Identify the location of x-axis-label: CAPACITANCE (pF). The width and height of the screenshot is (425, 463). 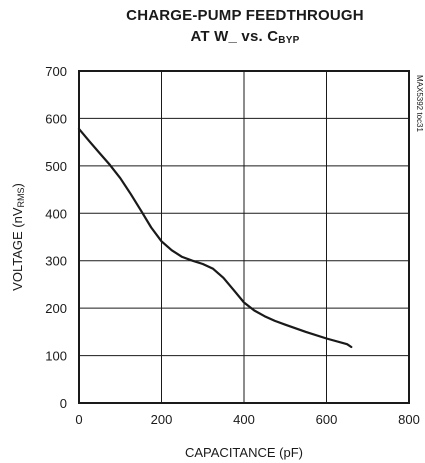
(244, 452).